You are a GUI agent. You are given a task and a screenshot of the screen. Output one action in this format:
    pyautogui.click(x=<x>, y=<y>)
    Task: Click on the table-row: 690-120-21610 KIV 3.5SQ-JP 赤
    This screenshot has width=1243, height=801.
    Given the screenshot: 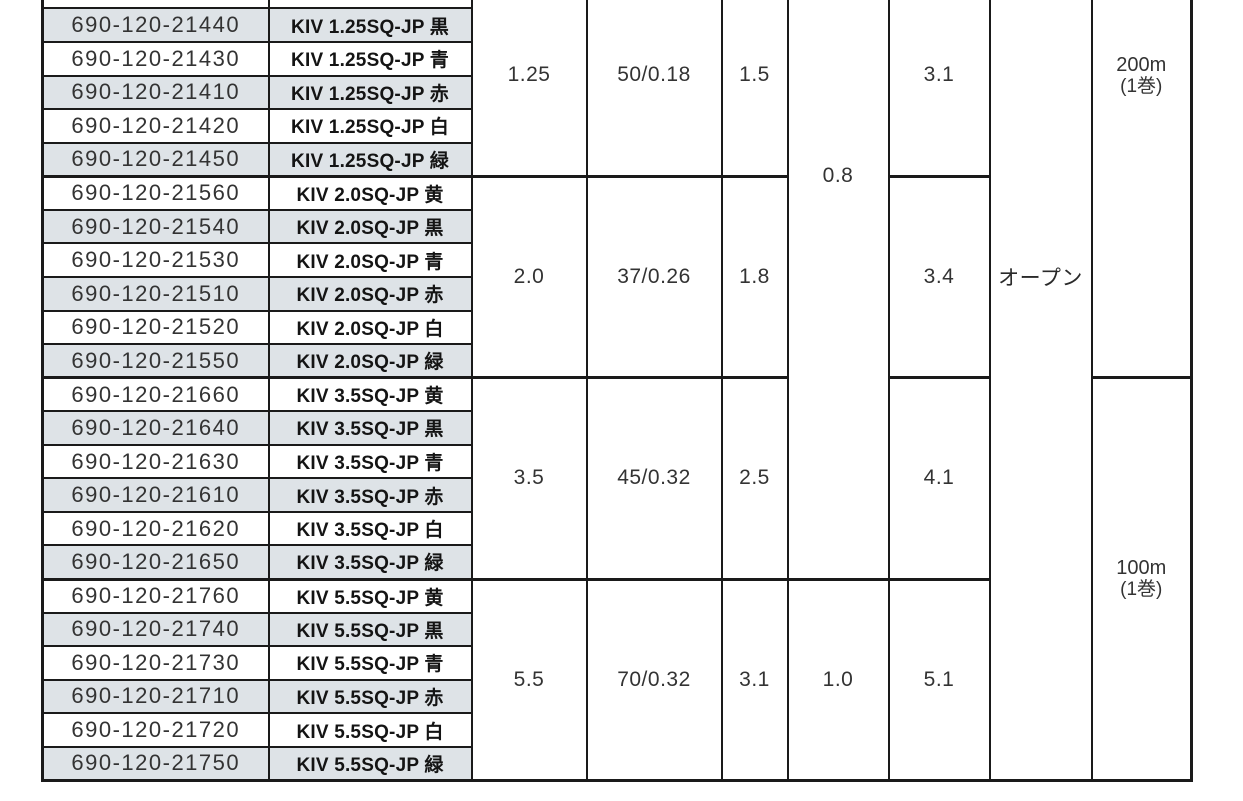 What is the action you would take?
    pyautogui.click(x=616, y=495)
    